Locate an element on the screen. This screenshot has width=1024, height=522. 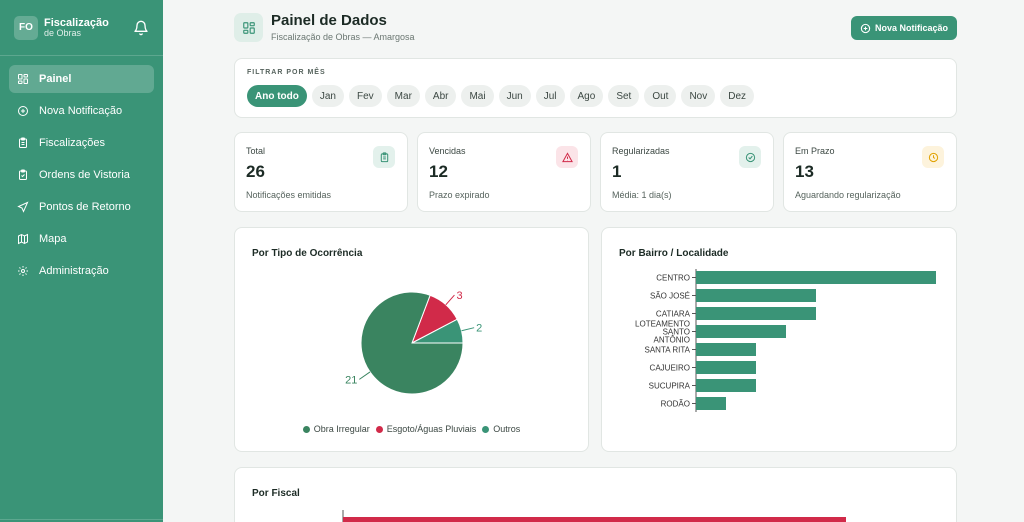
bell-icon is located at coordinates (141, 28).